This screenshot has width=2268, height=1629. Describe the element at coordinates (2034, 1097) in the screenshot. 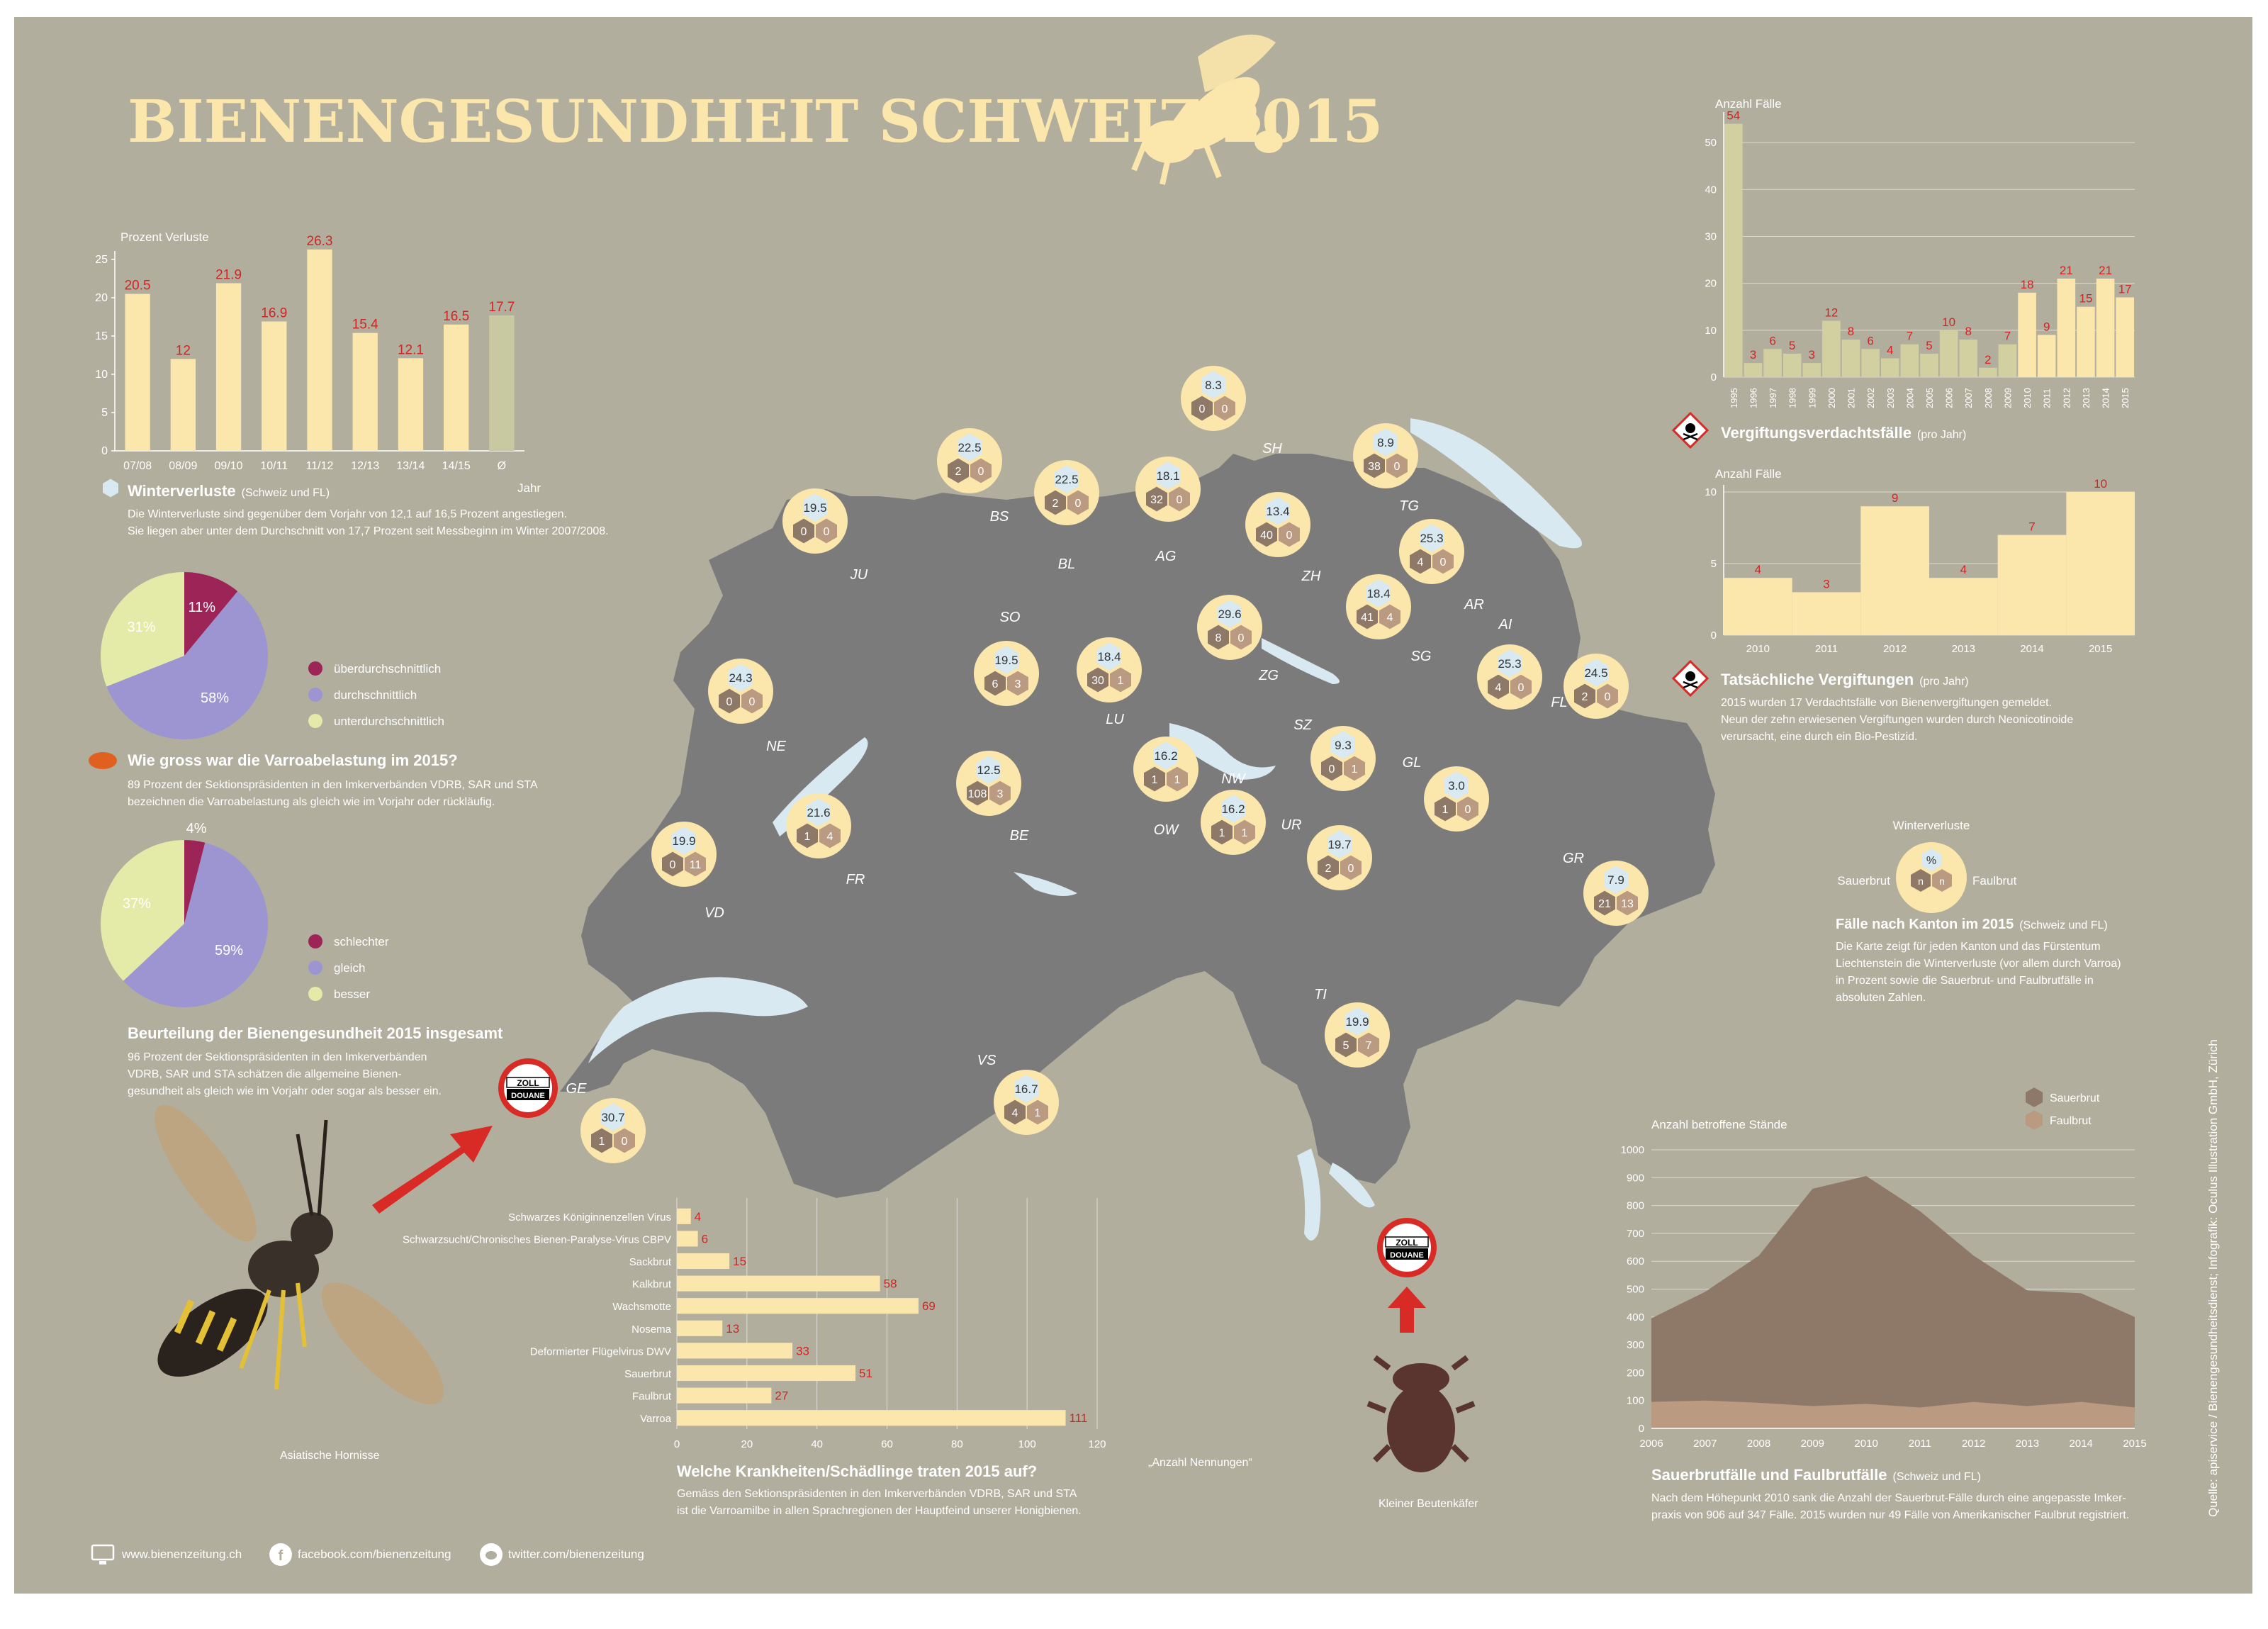

I see `brood-legend-swatch` at that location.